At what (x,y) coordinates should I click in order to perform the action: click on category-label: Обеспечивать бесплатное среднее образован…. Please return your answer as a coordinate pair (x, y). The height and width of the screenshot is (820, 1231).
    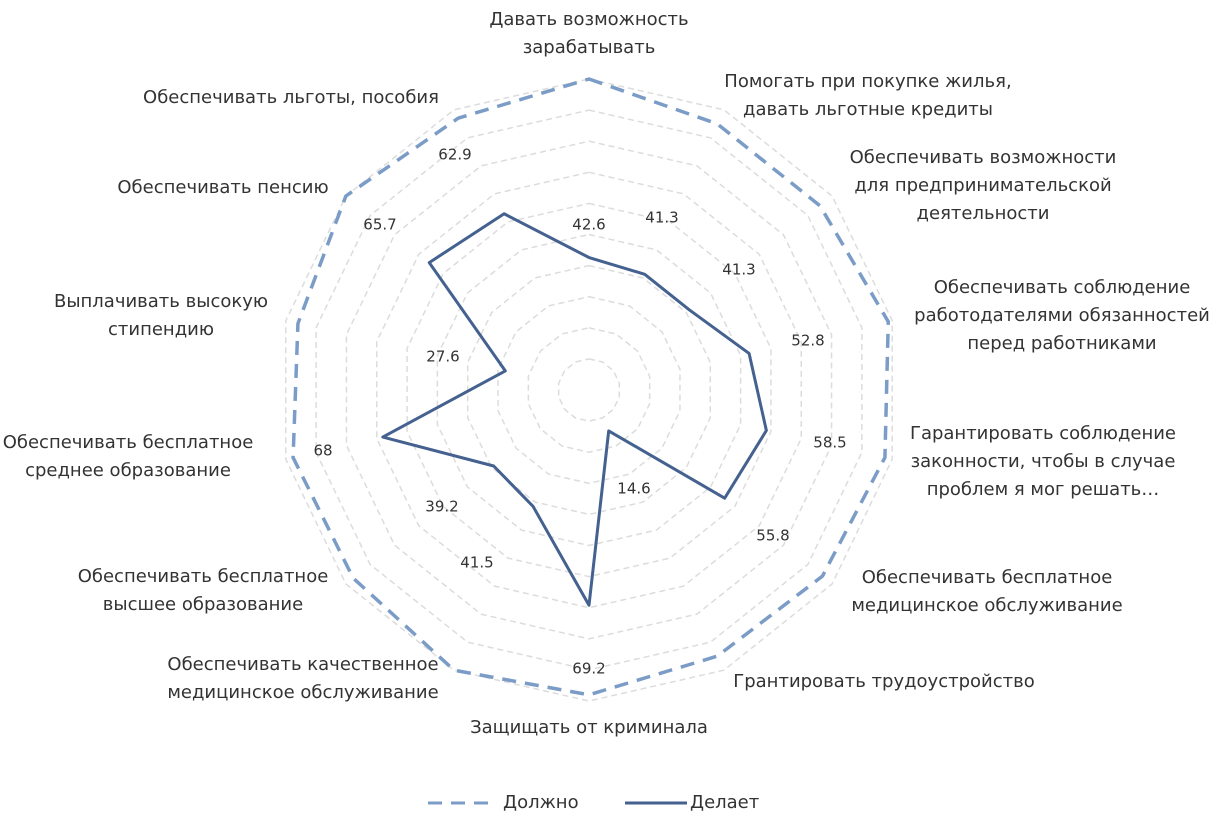
    Looking at the image, I should click on (128, 456).